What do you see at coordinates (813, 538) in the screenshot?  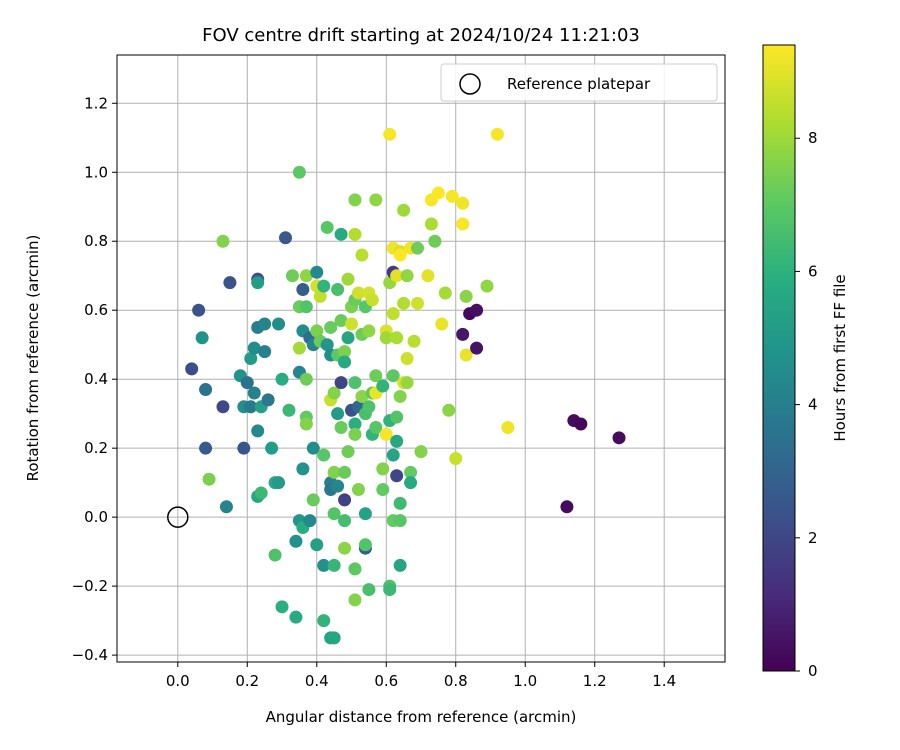 I see `colorbar-tick-label: 2` at bounding box center [813, 538].